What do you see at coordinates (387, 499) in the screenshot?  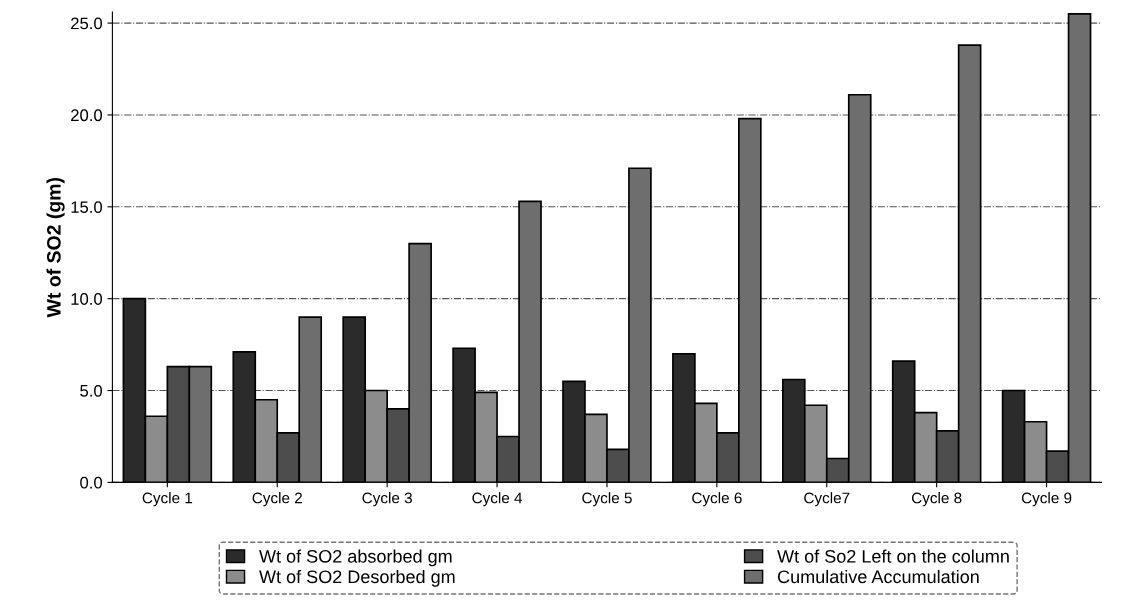 I see `x-tick-label: Cycle 3` at bounding box center [387, 499].